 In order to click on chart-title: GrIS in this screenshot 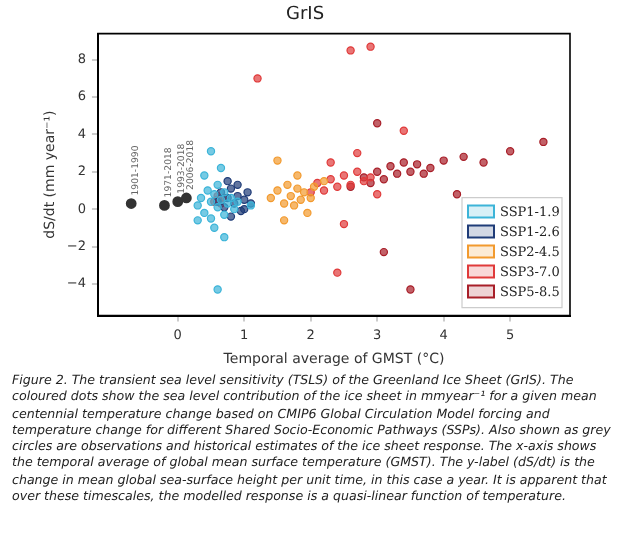, I will do `click(305, 15)`.